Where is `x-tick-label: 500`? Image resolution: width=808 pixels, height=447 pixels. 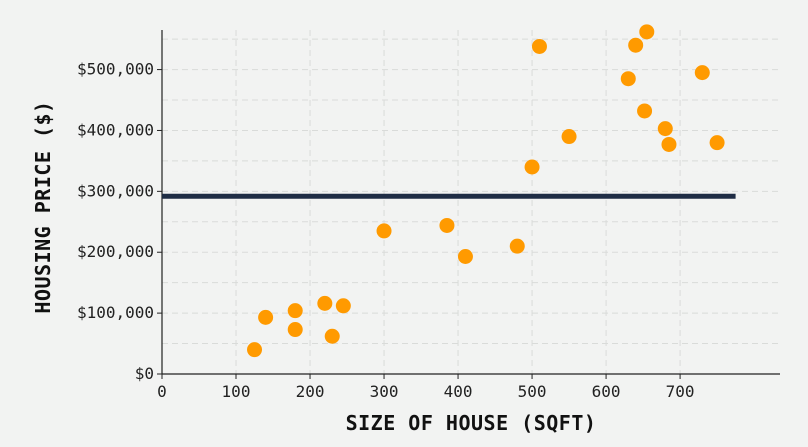 x-tick-label: 500 is located at coordinates (532, 391).